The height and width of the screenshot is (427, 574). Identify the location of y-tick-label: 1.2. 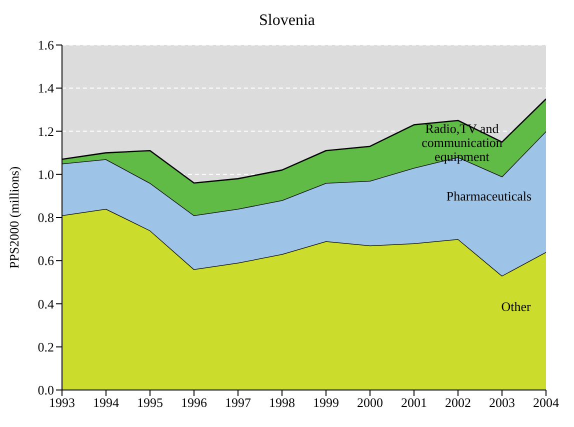
(46, 131).